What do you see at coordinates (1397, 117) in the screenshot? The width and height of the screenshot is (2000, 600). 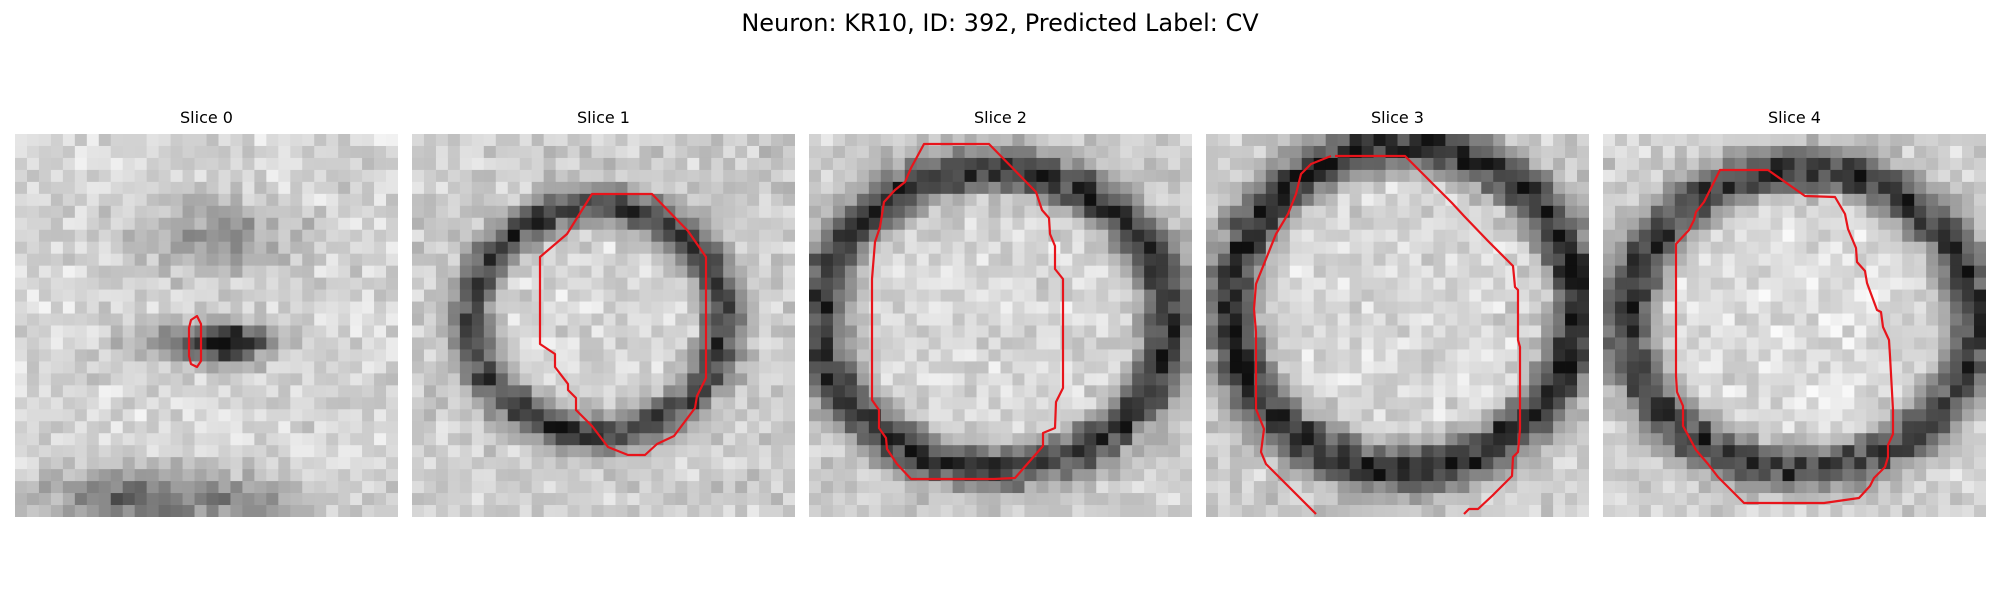 I see `slice-title: Slice 3` at bounding box center [1397, 117].